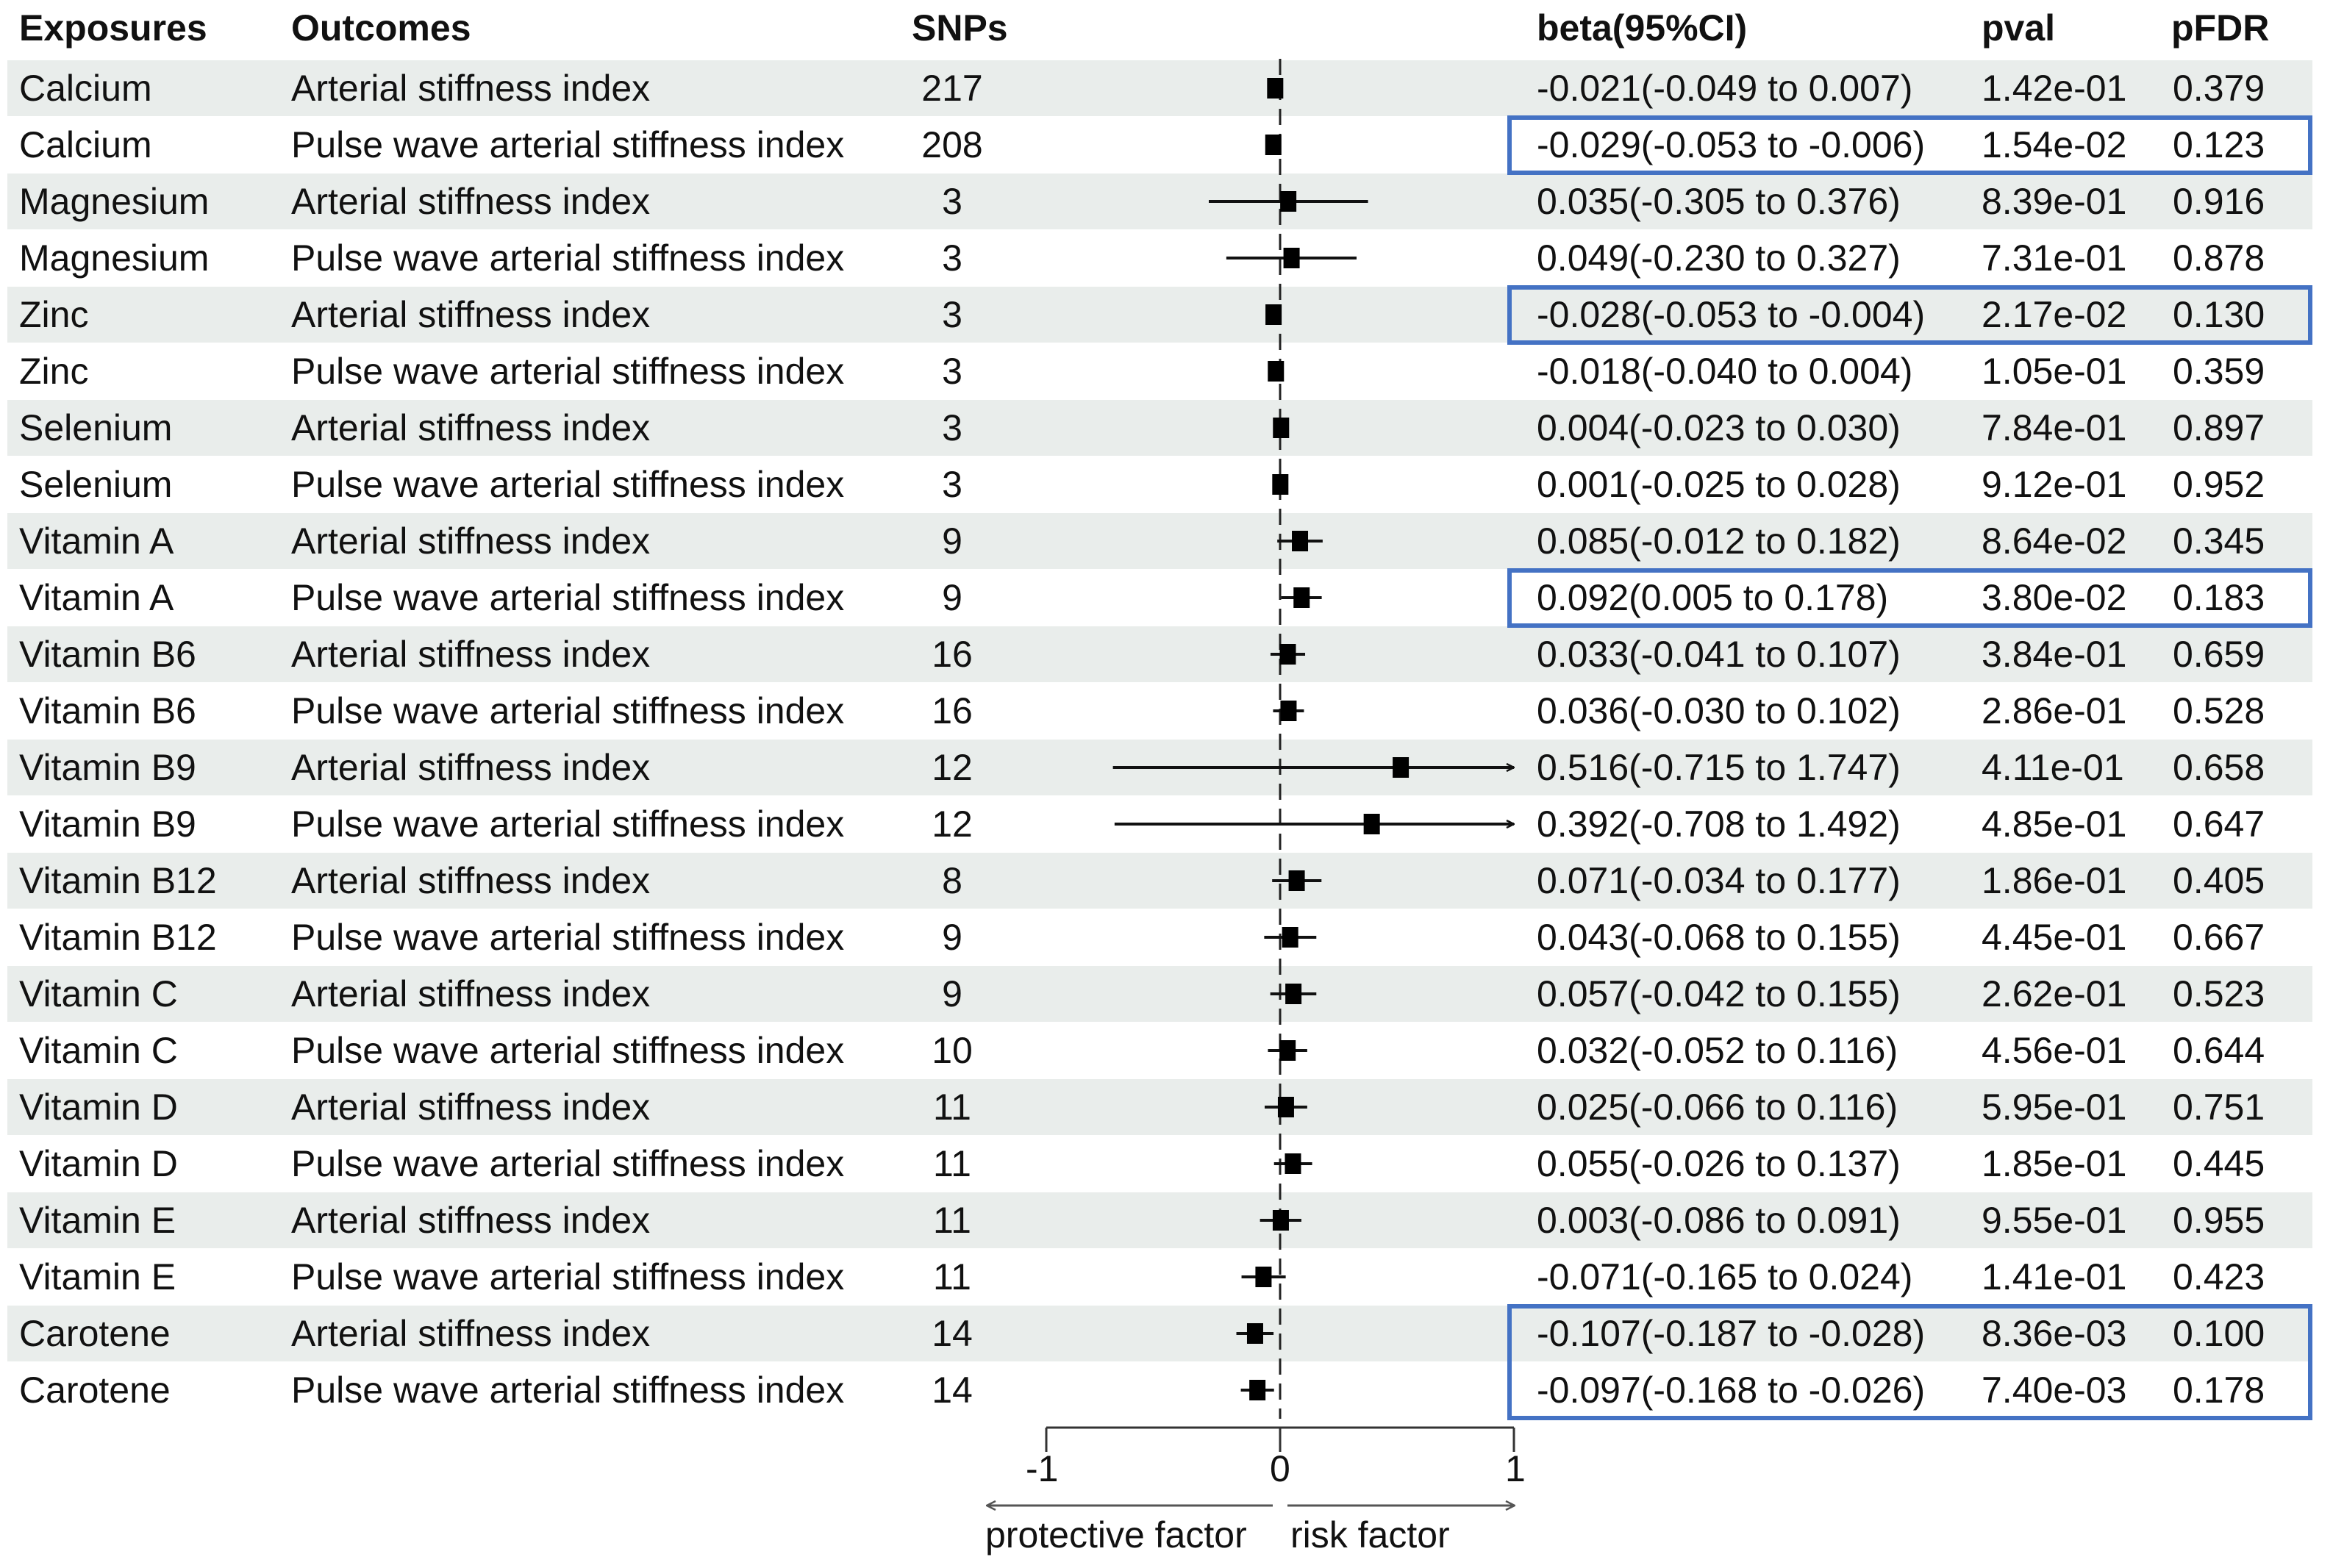  What do you see at coordinates (952, 1333) in the screenshot?
I see `snps-cell: 14` at bounding box center [952, 1333].